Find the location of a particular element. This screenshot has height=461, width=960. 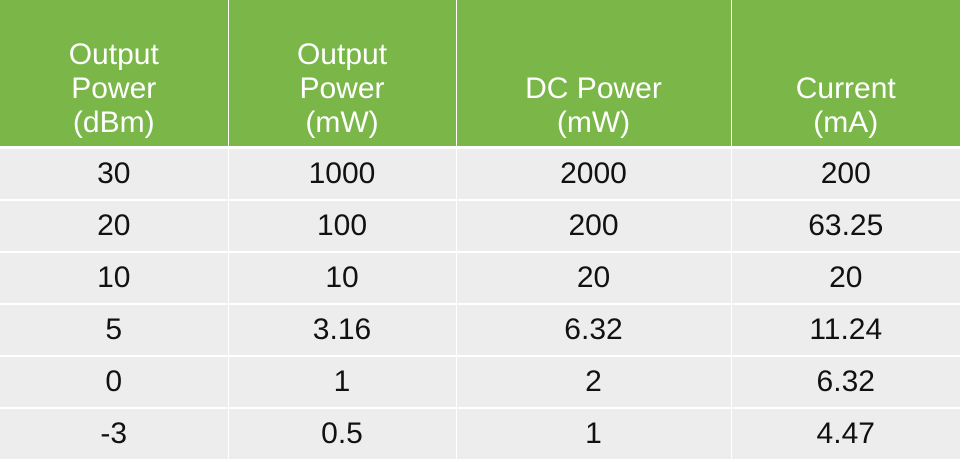

header-current-ma: Current (mA) is located at coordinates (845, 74).